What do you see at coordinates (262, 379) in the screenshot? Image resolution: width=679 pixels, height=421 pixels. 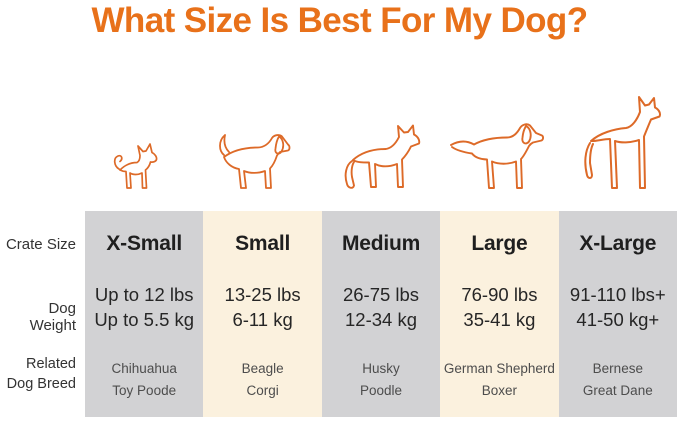 I see `related-breeds: Beagle Corgi` at bounding box center [262, 379].